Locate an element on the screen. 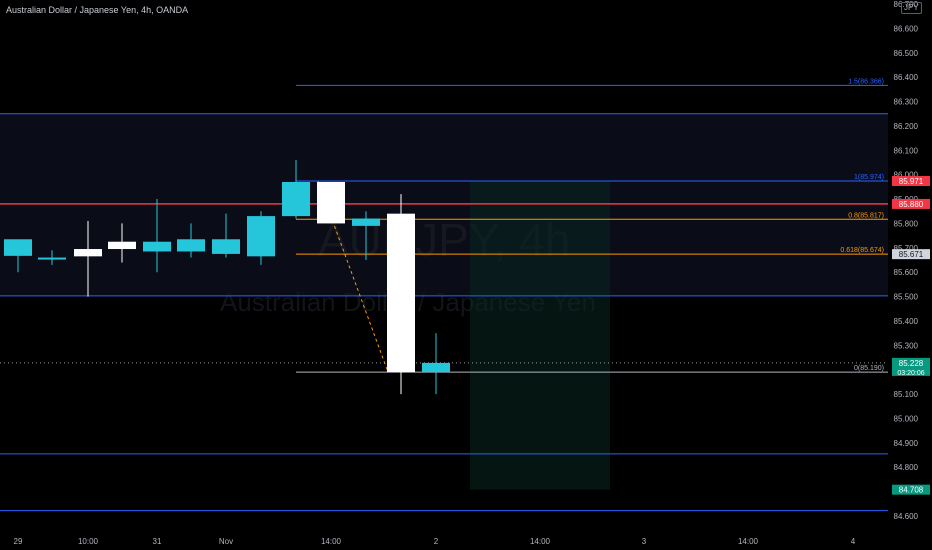 The height and width of the screenshot is (550, 932). y-tick-label: 85.800 is located at coordinates (906, 223).